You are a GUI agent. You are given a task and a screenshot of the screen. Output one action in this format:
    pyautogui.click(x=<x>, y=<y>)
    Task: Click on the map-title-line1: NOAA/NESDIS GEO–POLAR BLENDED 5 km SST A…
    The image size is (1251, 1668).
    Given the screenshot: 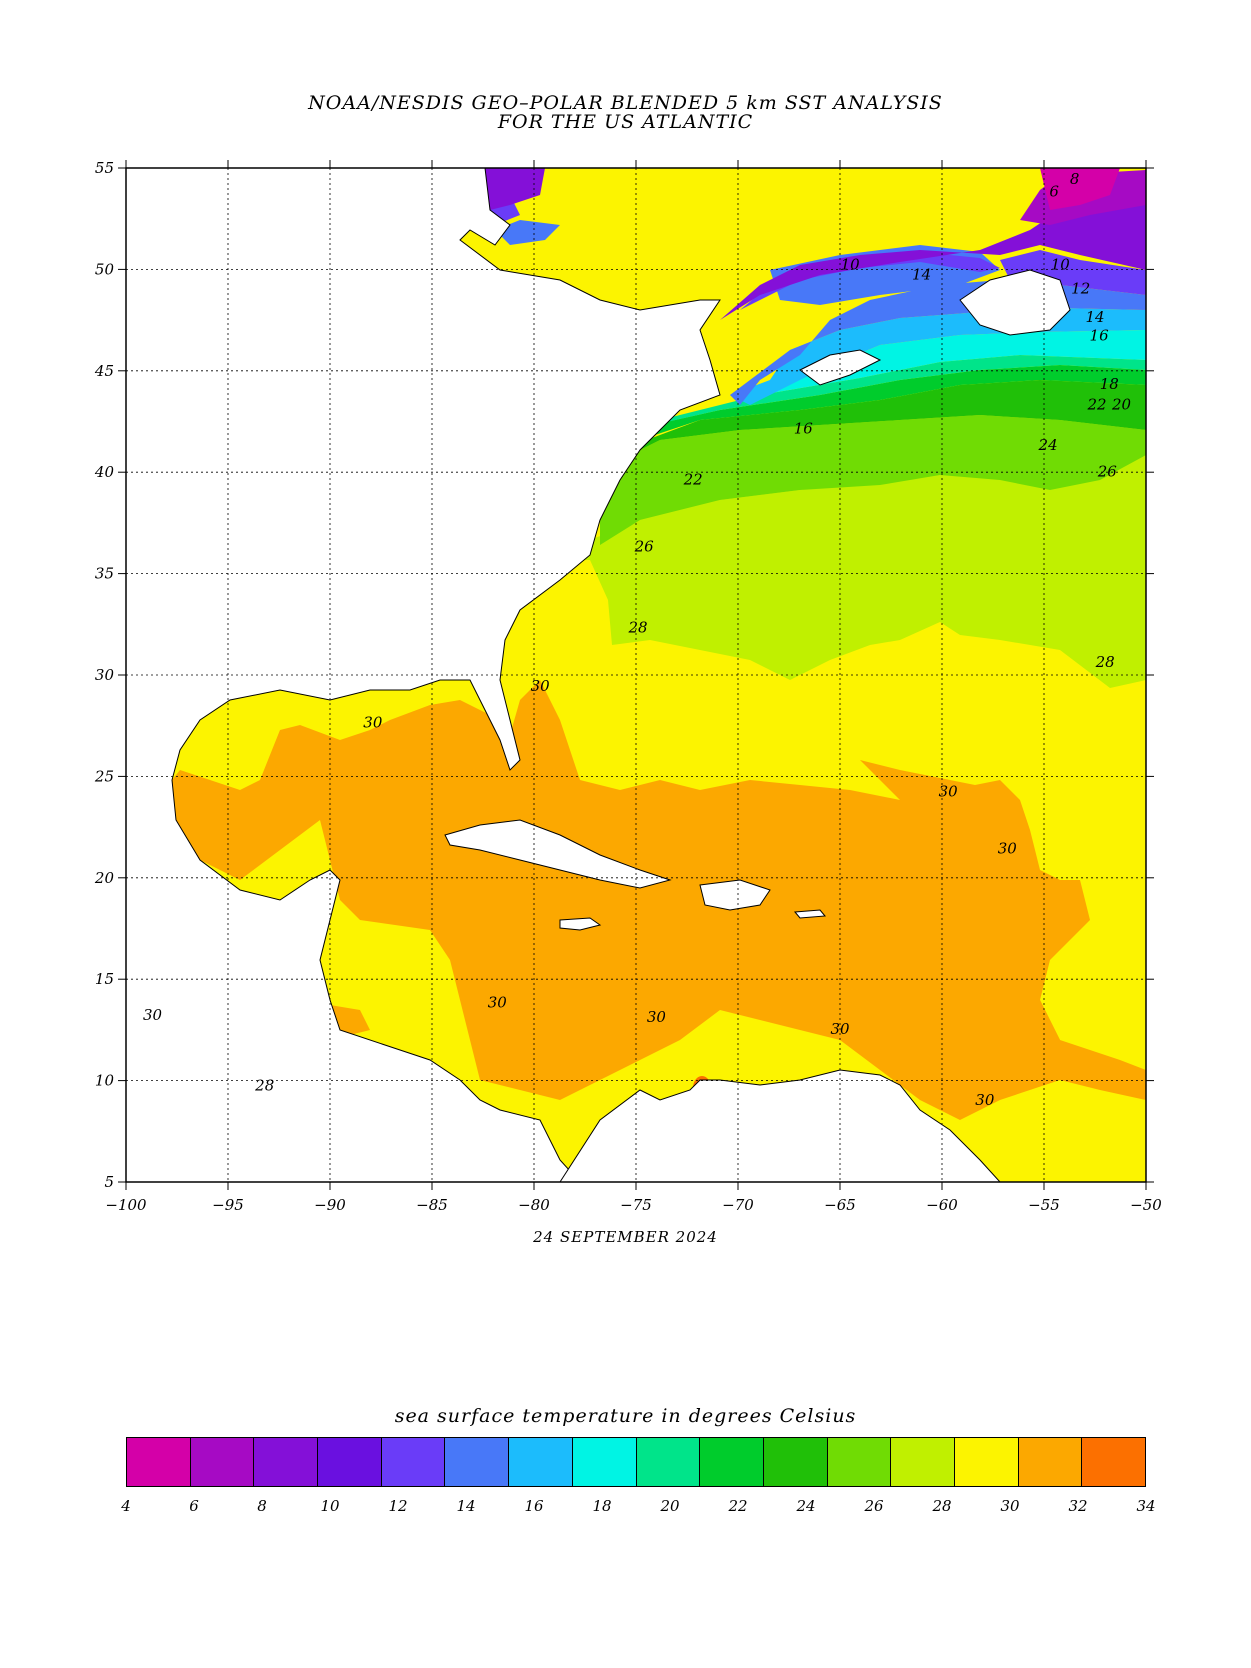 What is the action you would take?
    pyautogui.click(x=625, y=103)
    